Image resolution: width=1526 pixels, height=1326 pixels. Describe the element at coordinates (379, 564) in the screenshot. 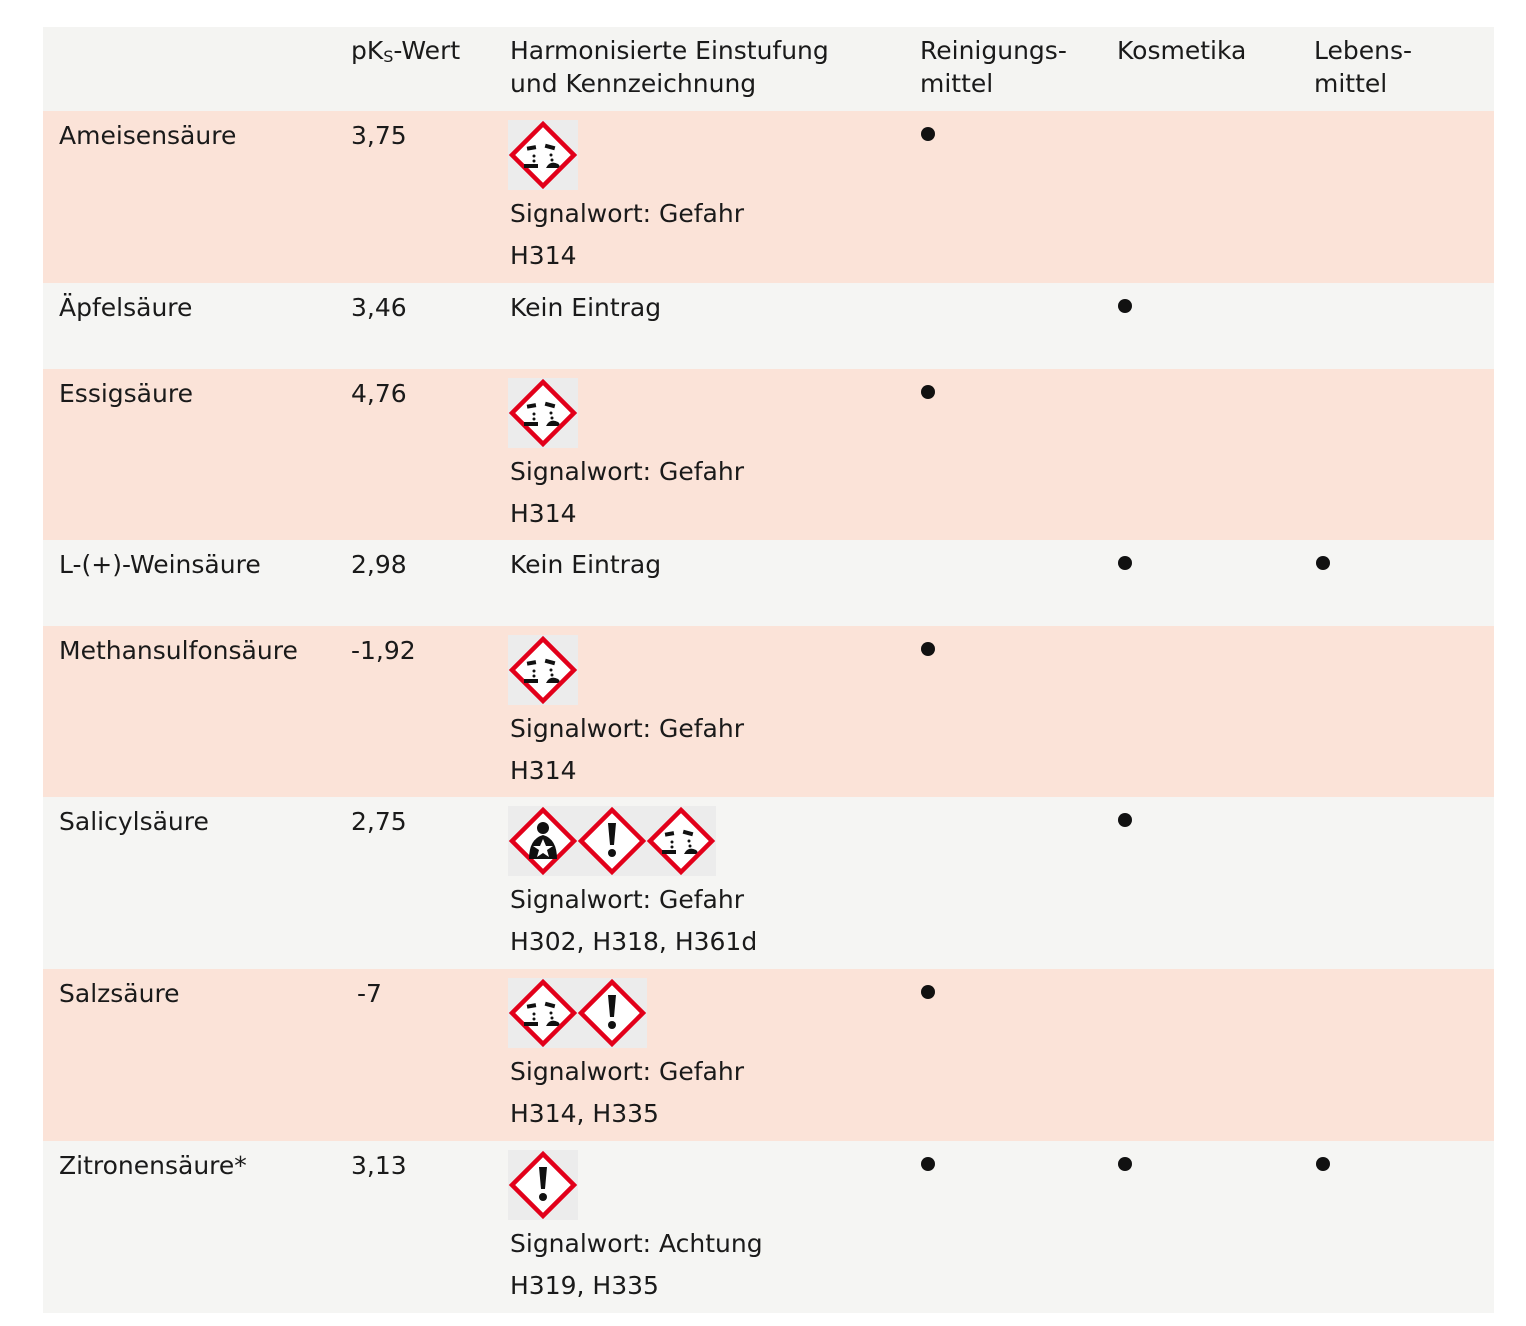

I see `pks-value: 2,98` at that location.